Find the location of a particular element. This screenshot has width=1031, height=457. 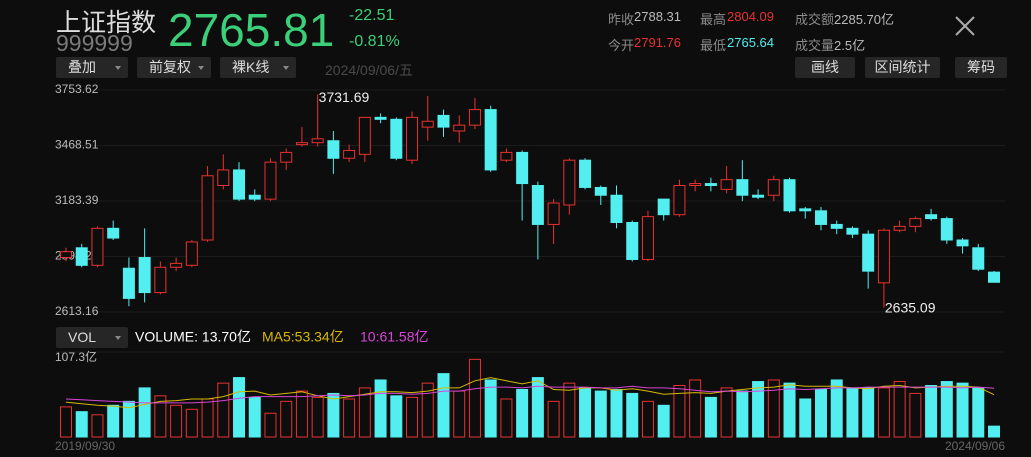

y-tick-label: 107.3亿 is located at coordinates (76, 356).